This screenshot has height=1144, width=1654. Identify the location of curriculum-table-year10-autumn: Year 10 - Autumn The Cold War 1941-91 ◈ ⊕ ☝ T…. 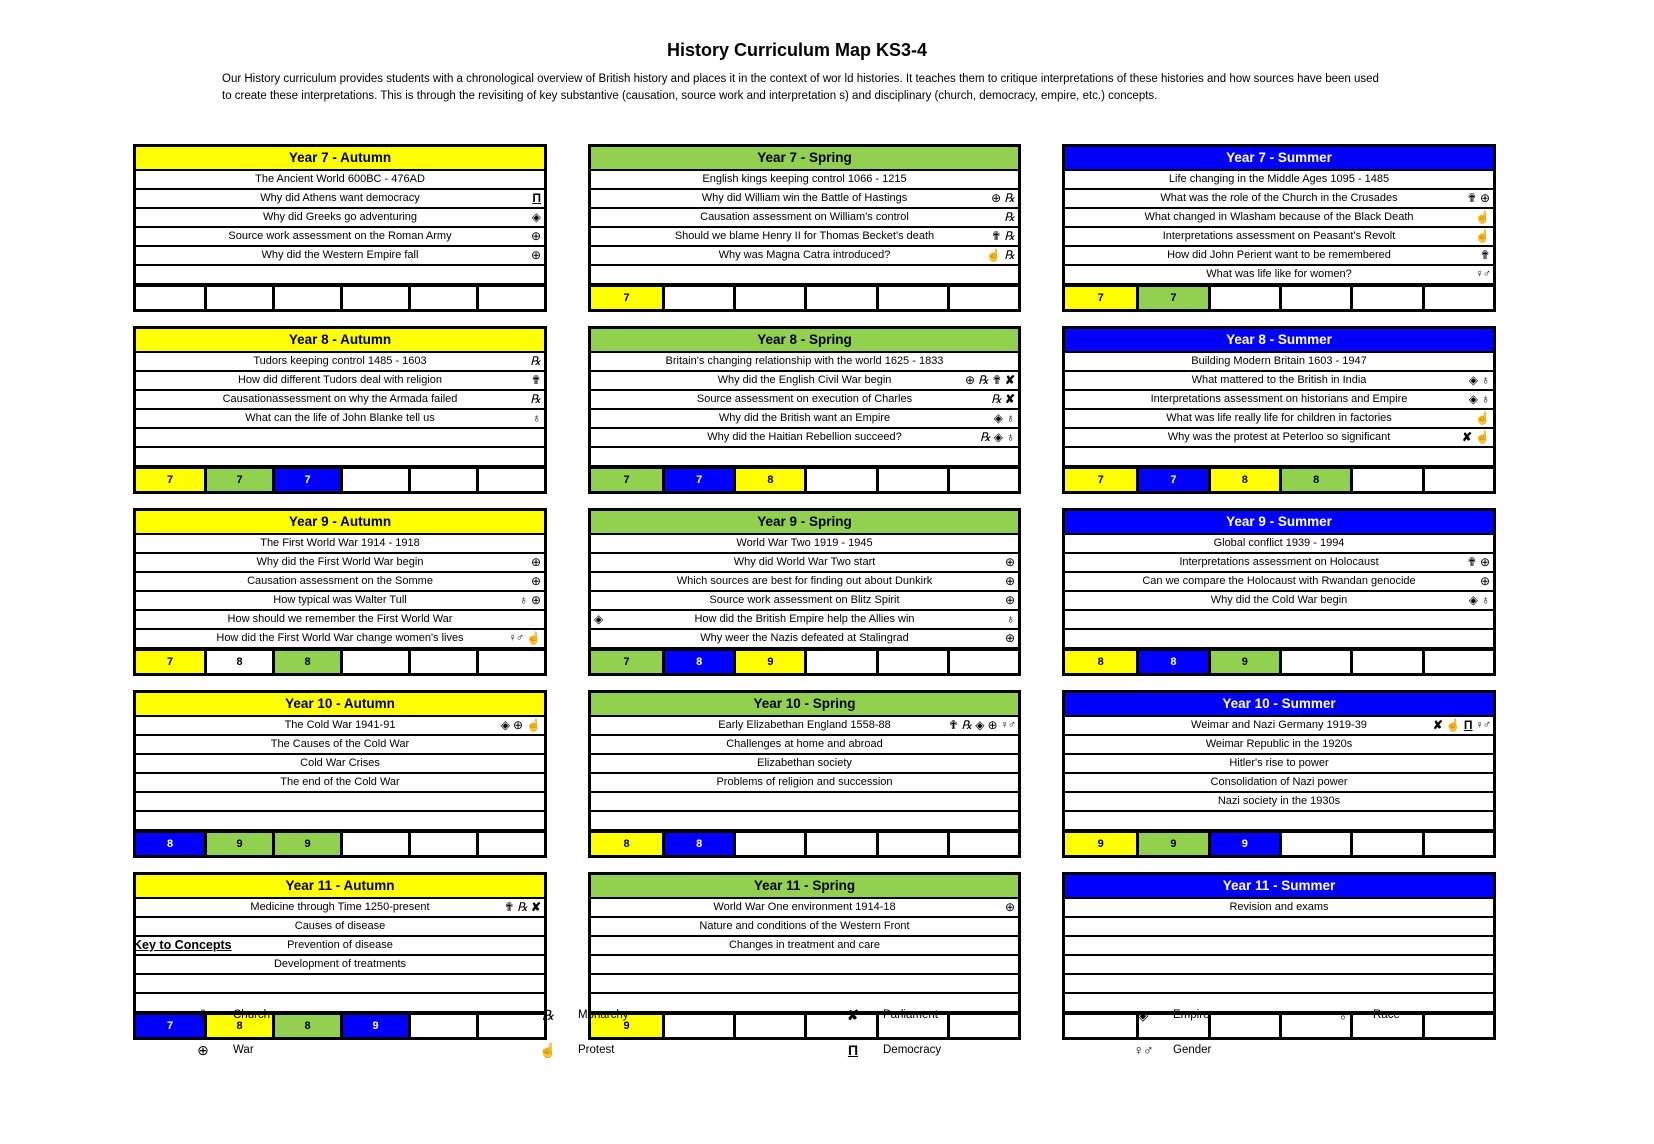
(340, 774).